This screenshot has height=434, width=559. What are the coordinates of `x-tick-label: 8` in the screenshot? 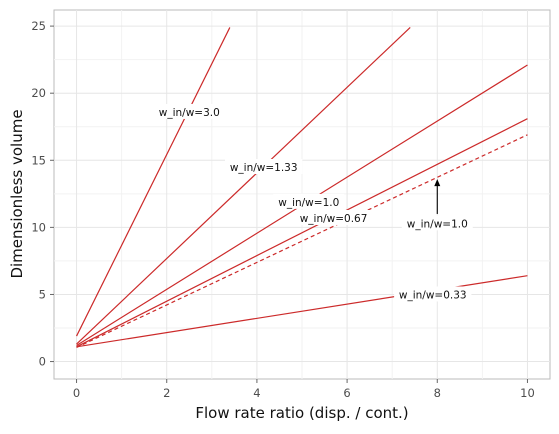 It's located at (437, 393).